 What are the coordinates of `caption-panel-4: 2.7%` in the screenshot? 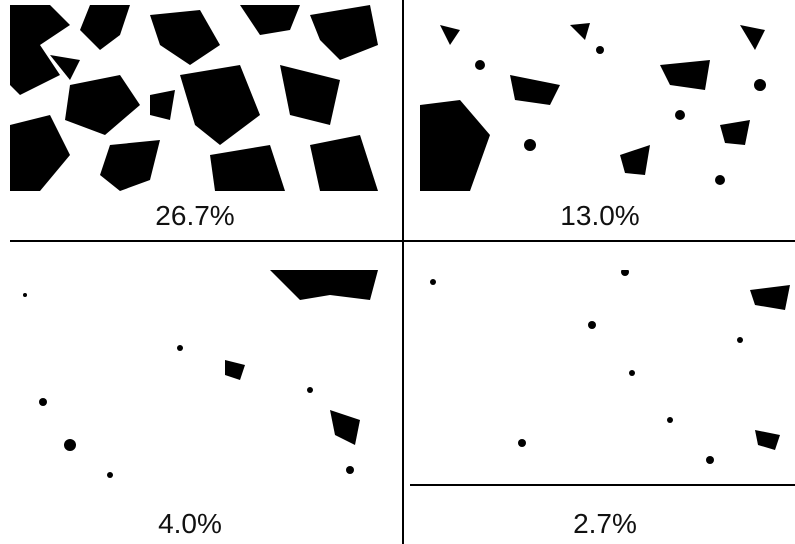 It's located at (605, 523).